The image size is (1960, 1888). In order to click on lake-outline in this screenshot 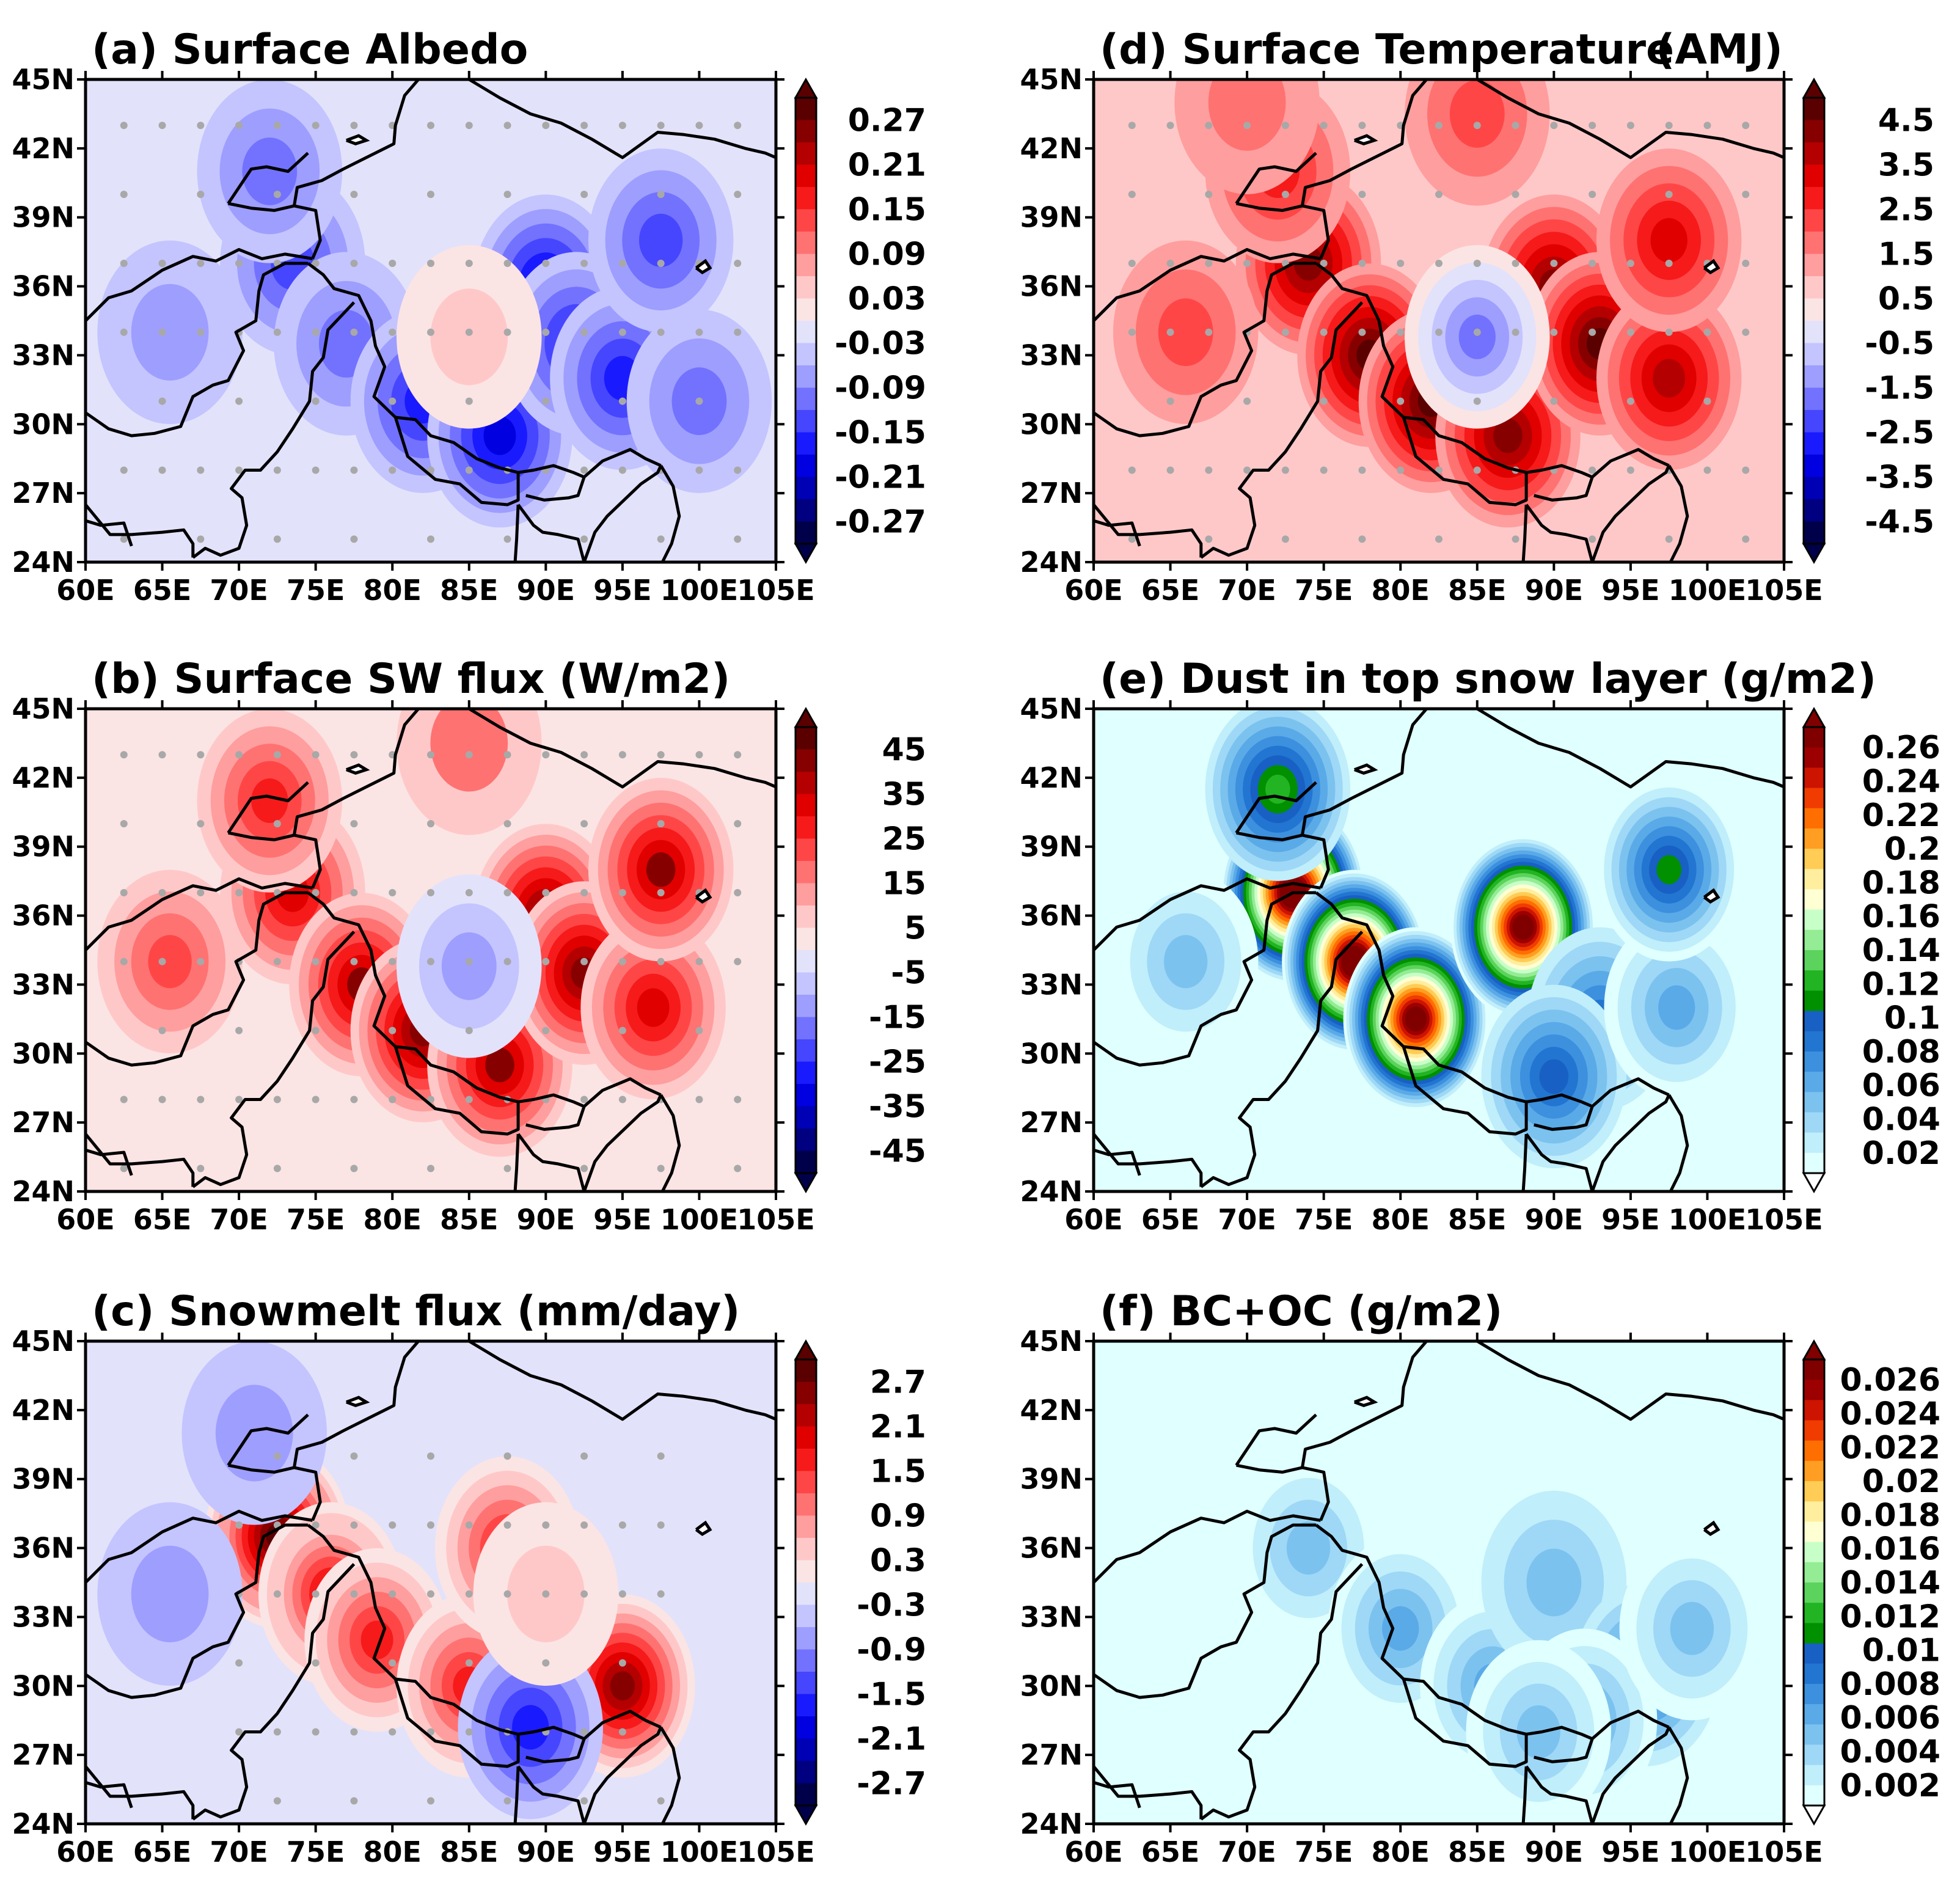, I will do `click(1712, 266)`.